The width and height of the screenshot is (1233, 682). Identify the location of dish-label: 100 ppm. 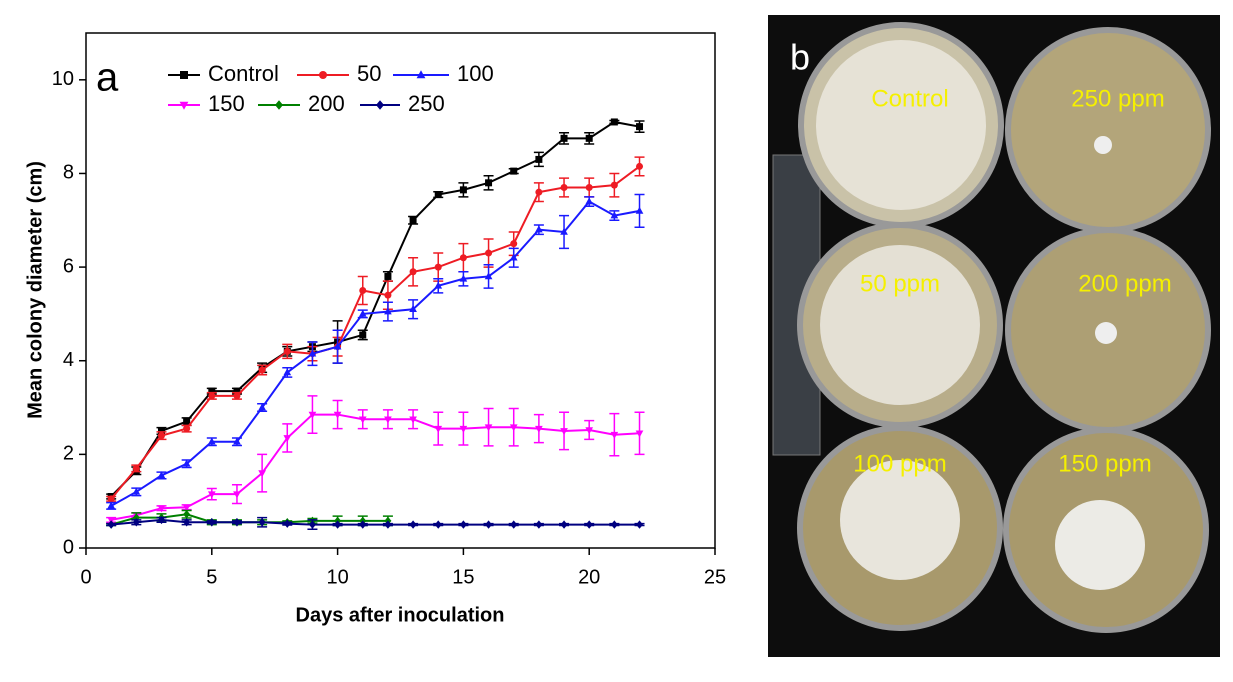
(899, 463).